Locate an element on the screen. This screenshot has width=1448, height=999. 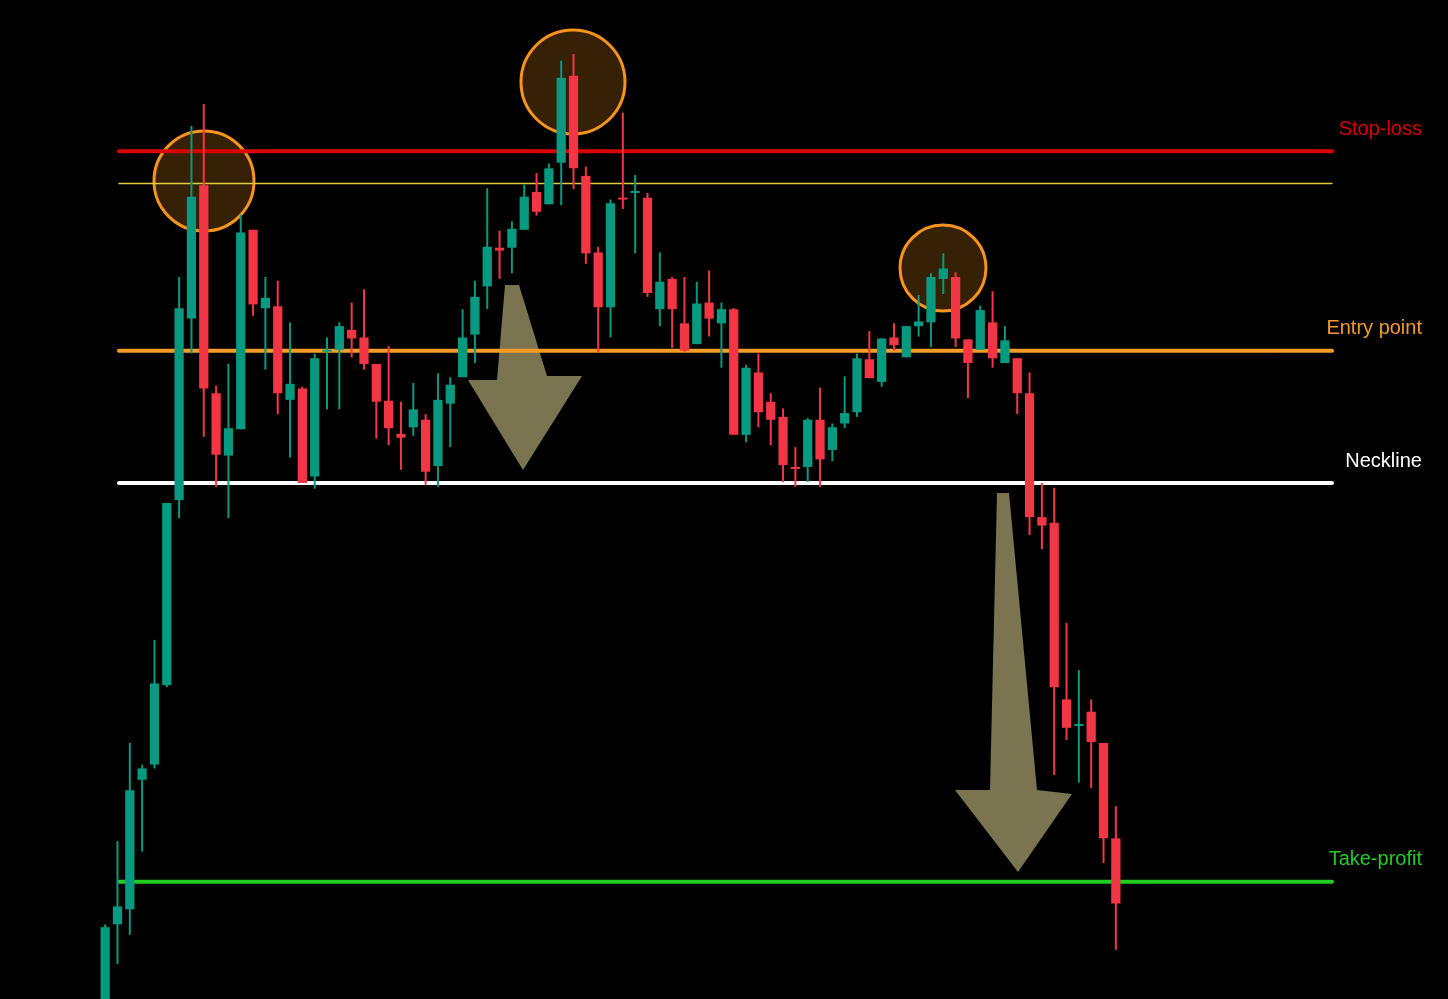
ref-line-label: Take-profit is located at coordinates (1375, 858).